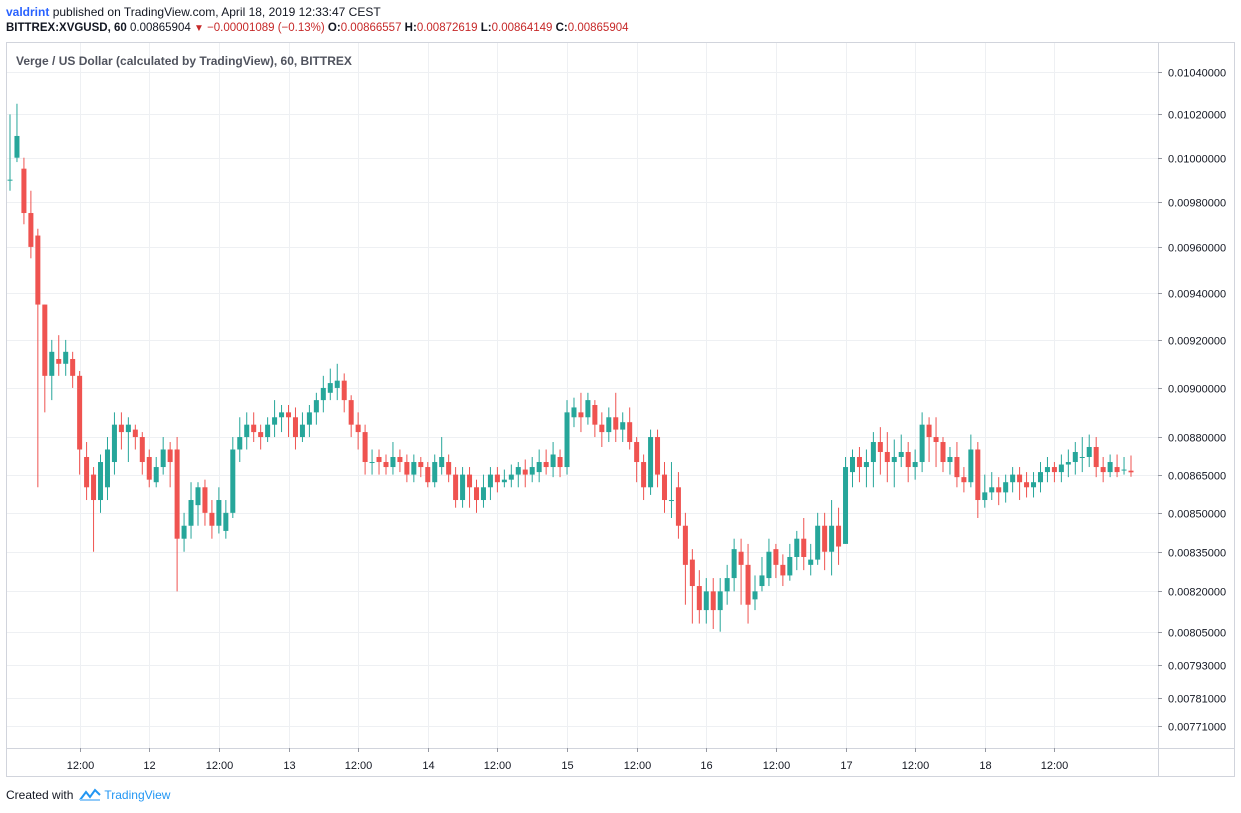 This screenshot has width=1241, height=813. I want to click on y-tick-label: 0.01020000, so click(1197, 116).